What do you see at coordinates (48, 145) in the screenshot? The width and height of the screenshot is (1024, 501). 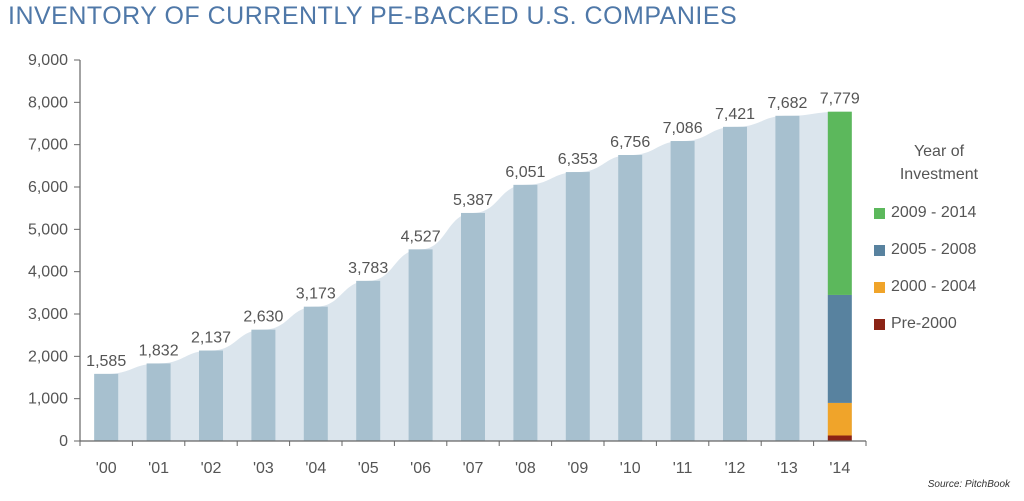 I see `y-tick-label: 7,000` at bounding box center [48, 145].